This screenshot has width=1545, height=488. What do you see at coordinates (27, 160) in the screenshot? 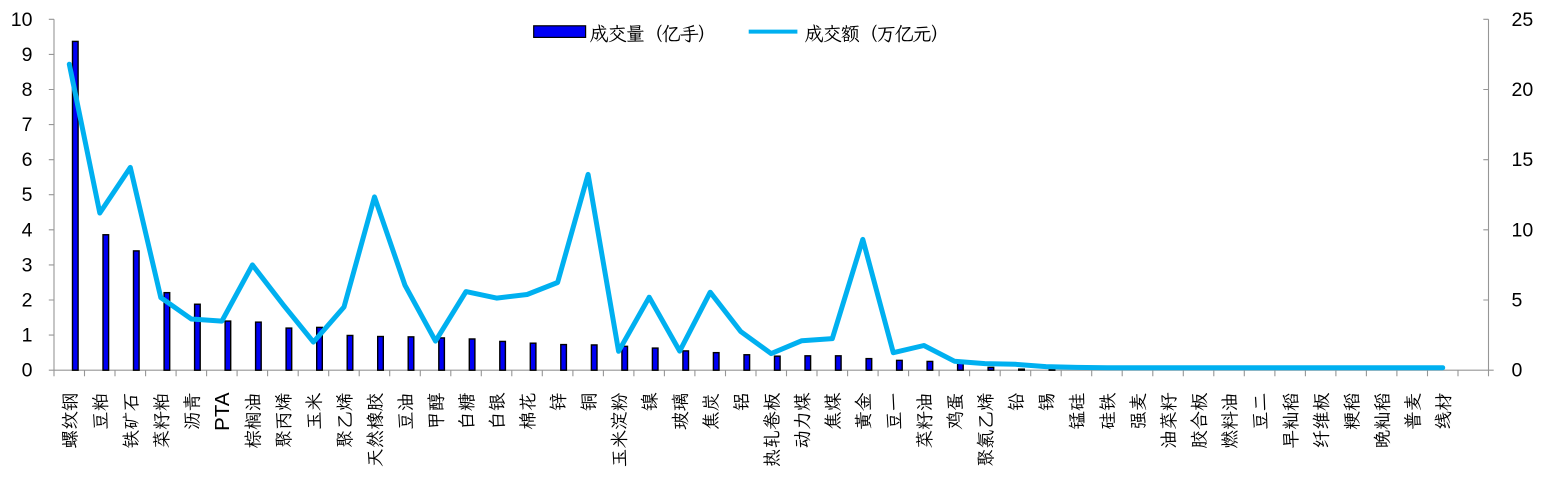
I see `svg-text: 6` at bounding box center [27, 160].